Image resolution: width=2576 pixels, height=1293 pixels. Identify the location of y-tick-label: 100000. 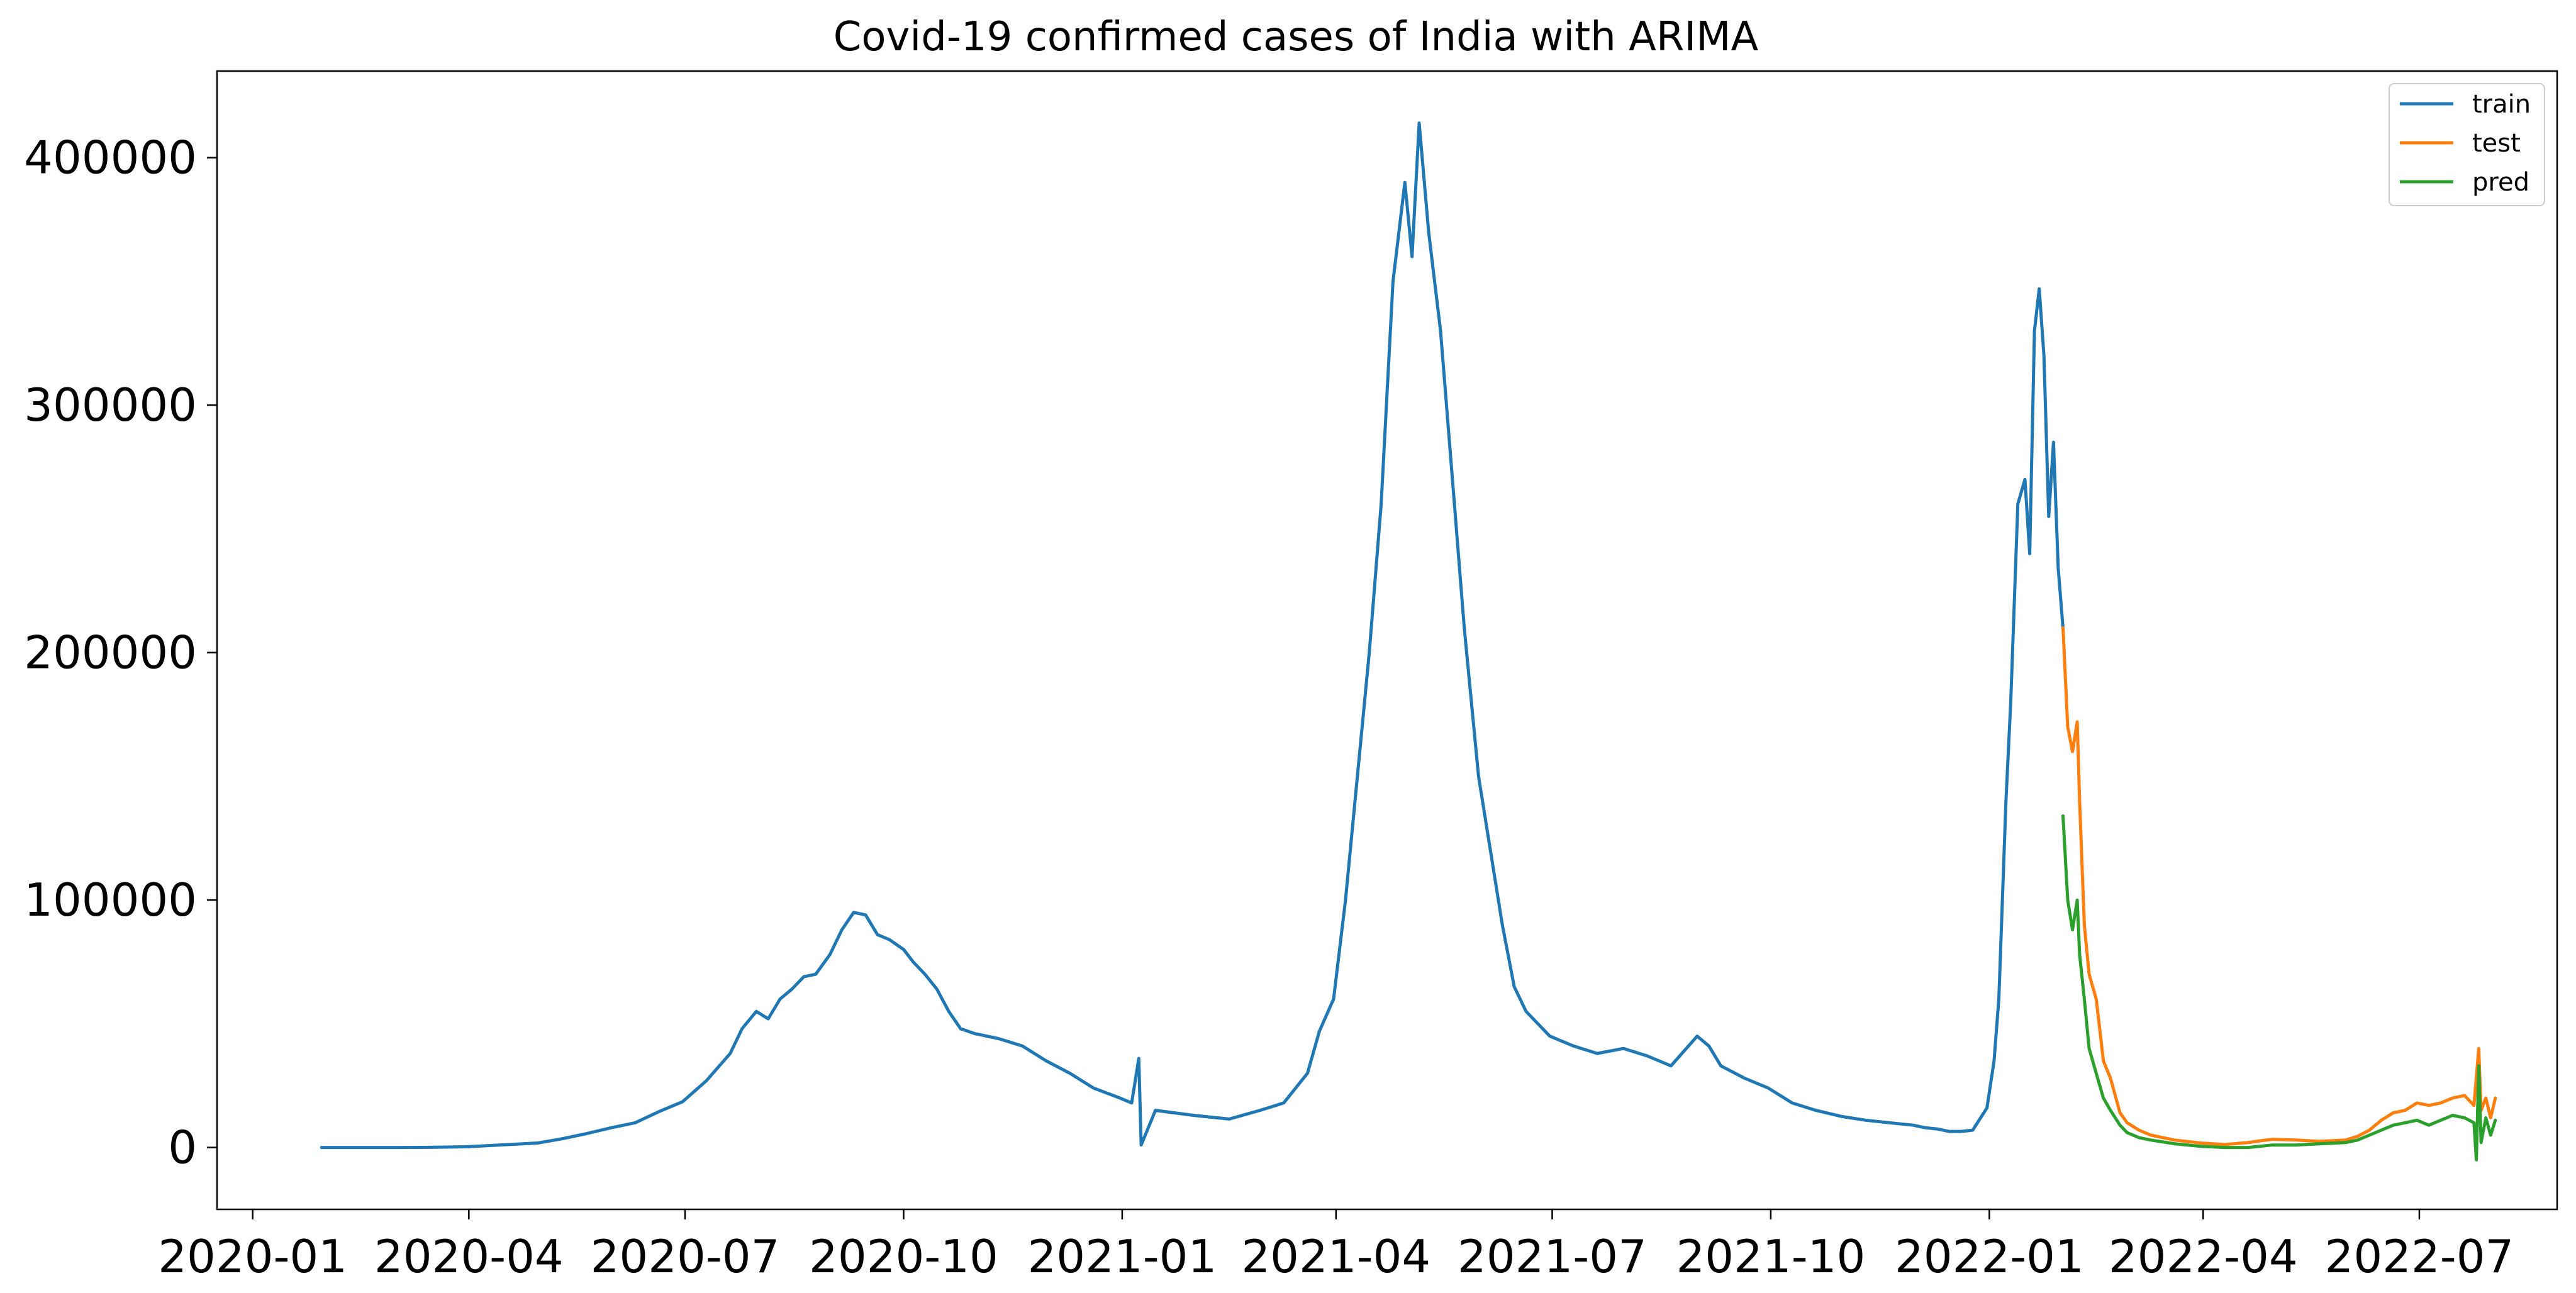
(110, 900).